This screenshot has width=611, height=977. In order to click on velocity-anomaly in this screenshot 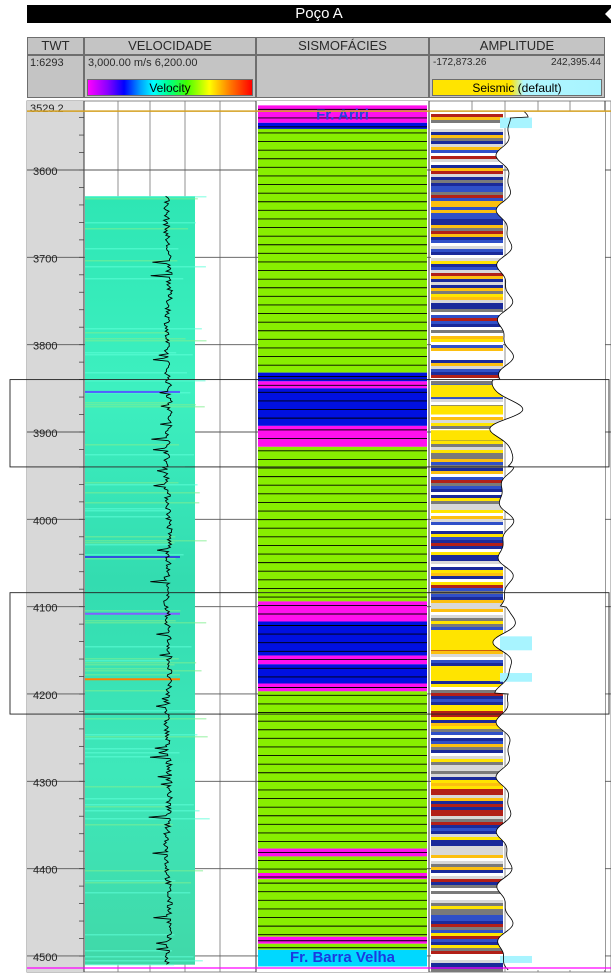, I will do `click(132, 556)`.